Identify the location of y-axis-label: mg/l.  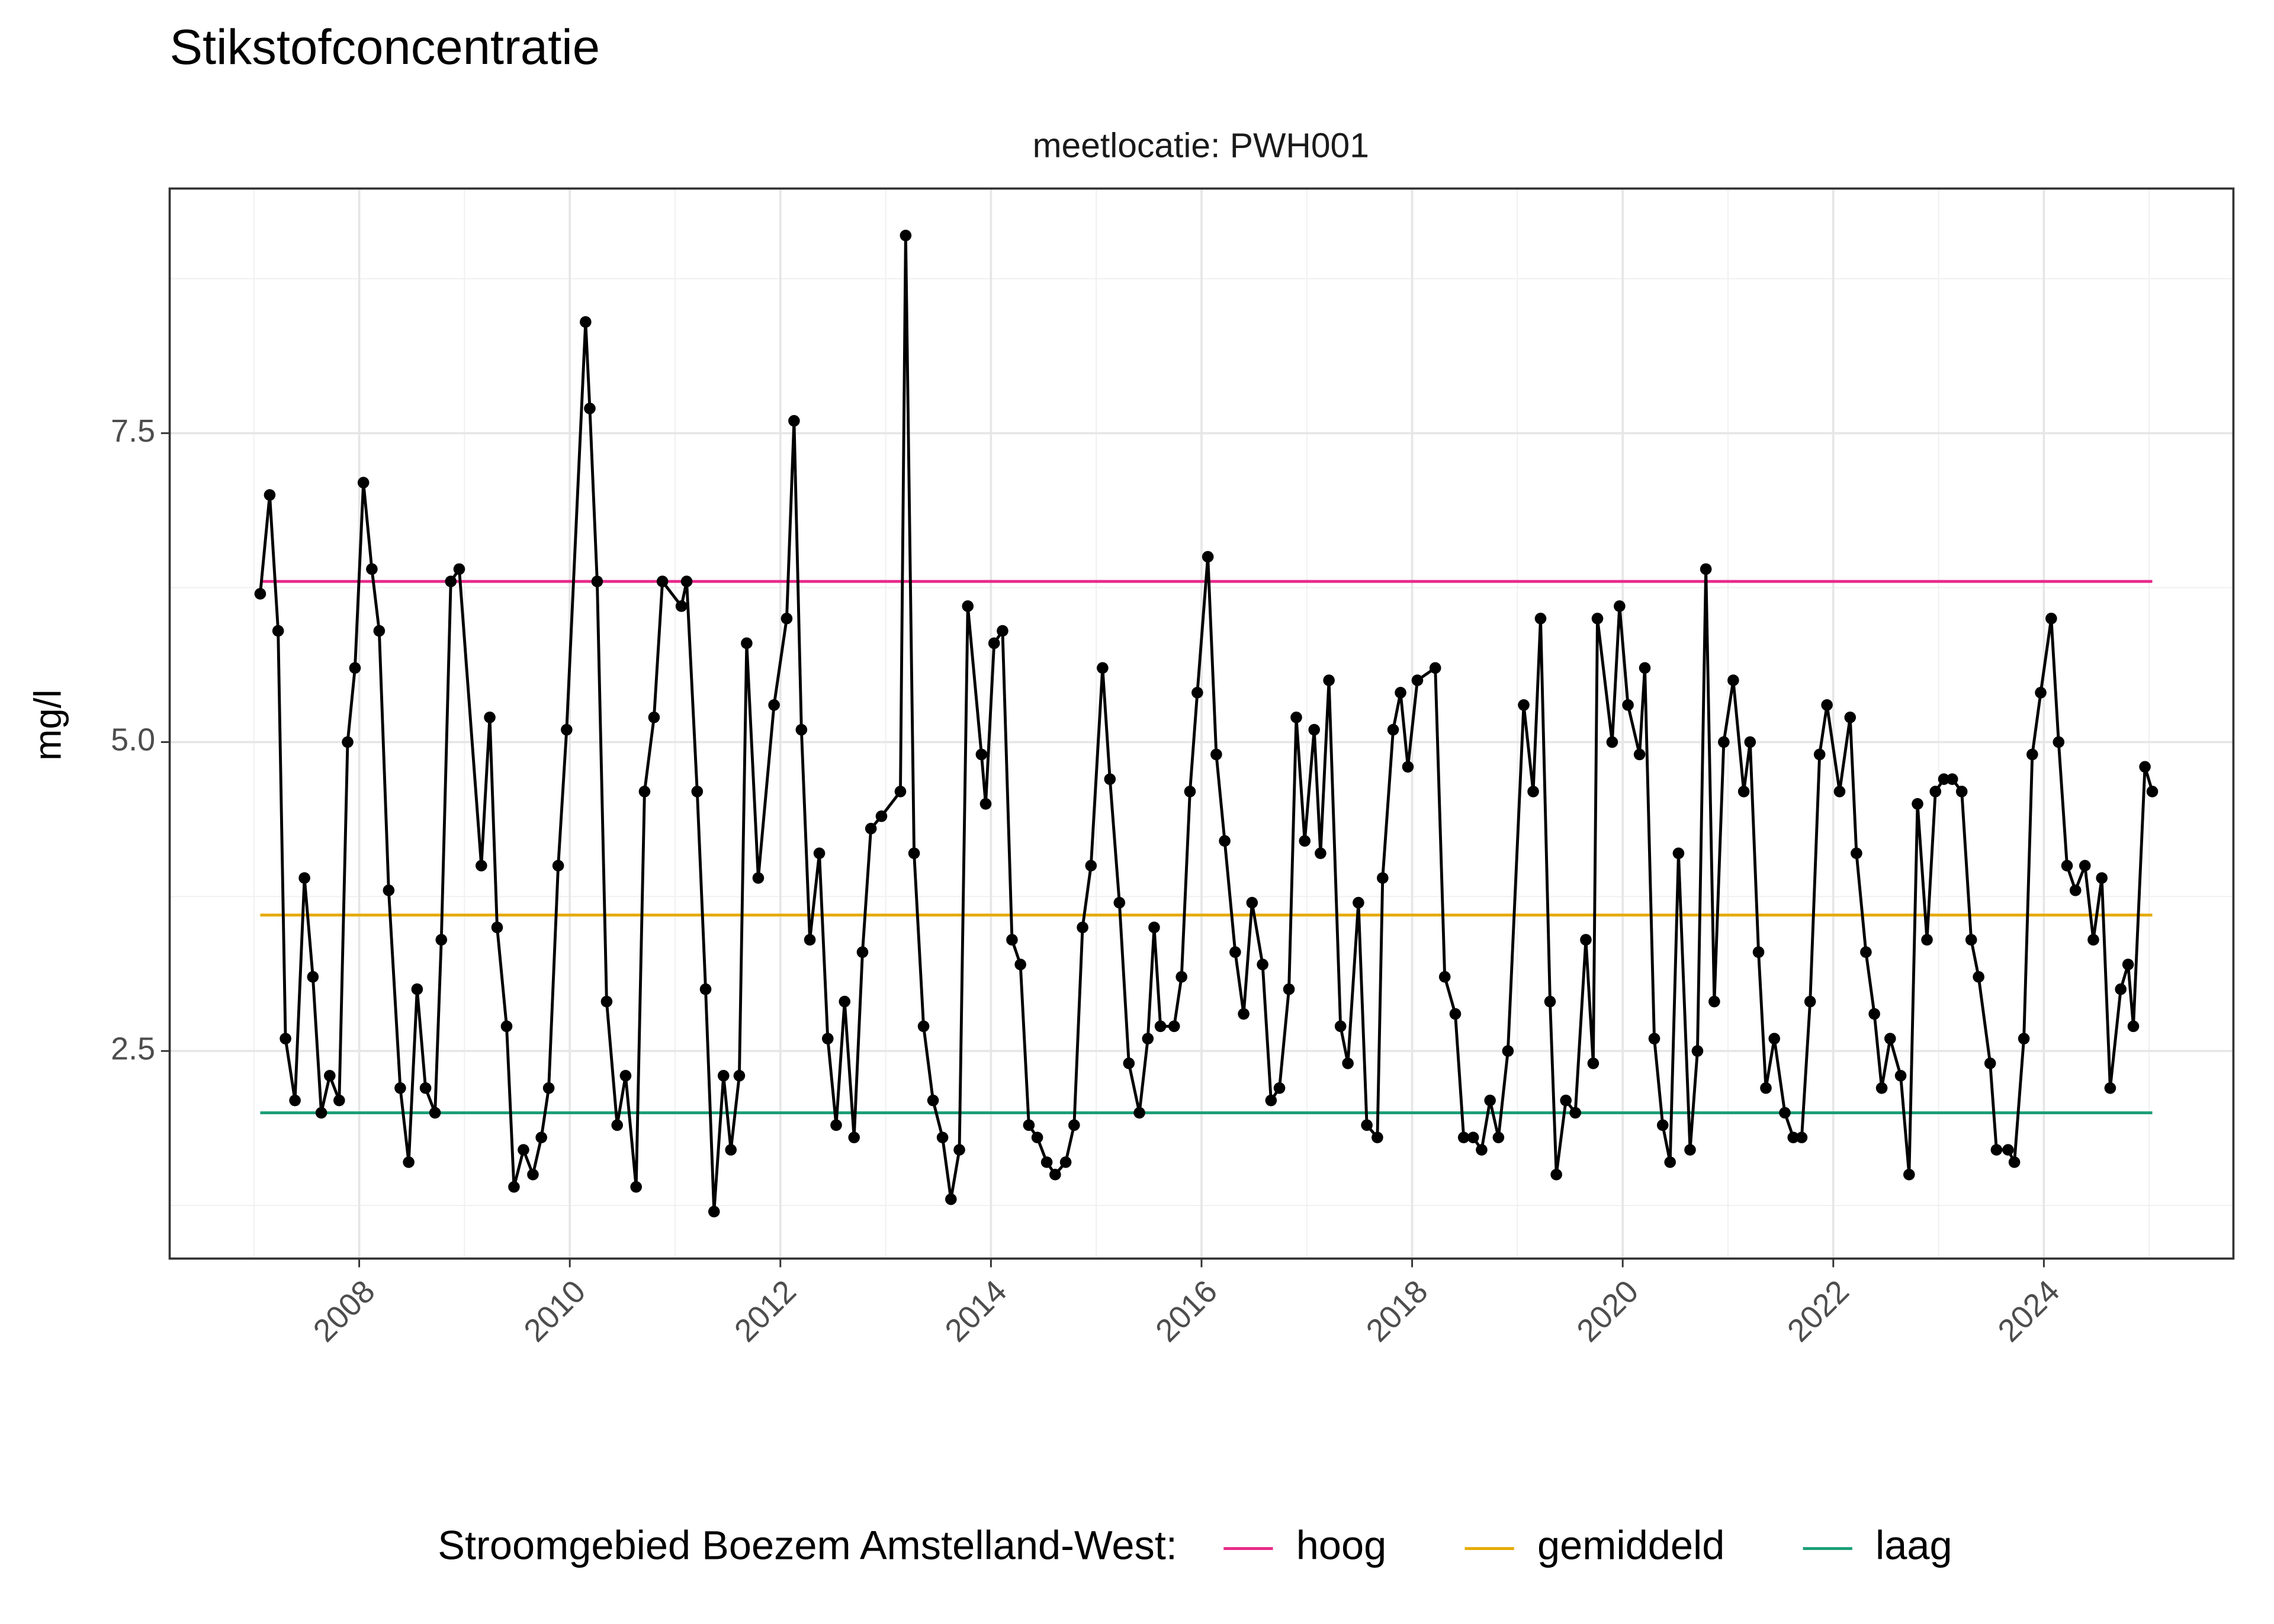
(48, 724).